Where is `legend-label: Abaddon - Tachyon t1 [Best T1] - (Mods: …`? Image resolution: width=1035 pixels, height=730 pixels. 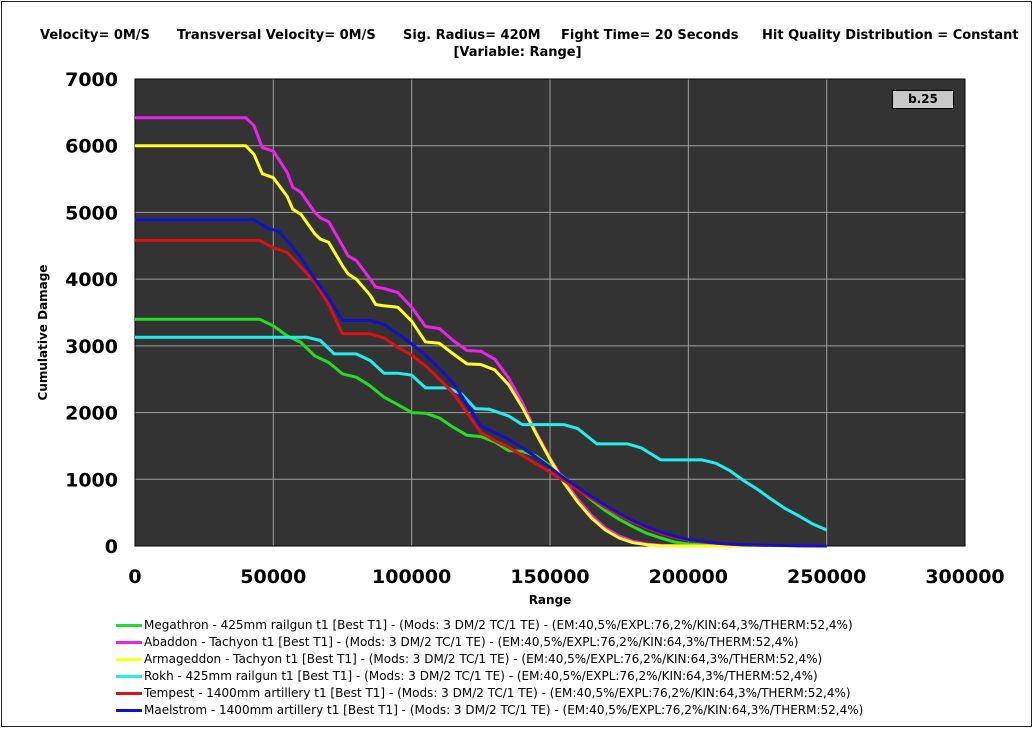 legend-label: Abaddon - Tachyon t1 [Best T1] - (Mods: … is located at coordinates (471, 642).